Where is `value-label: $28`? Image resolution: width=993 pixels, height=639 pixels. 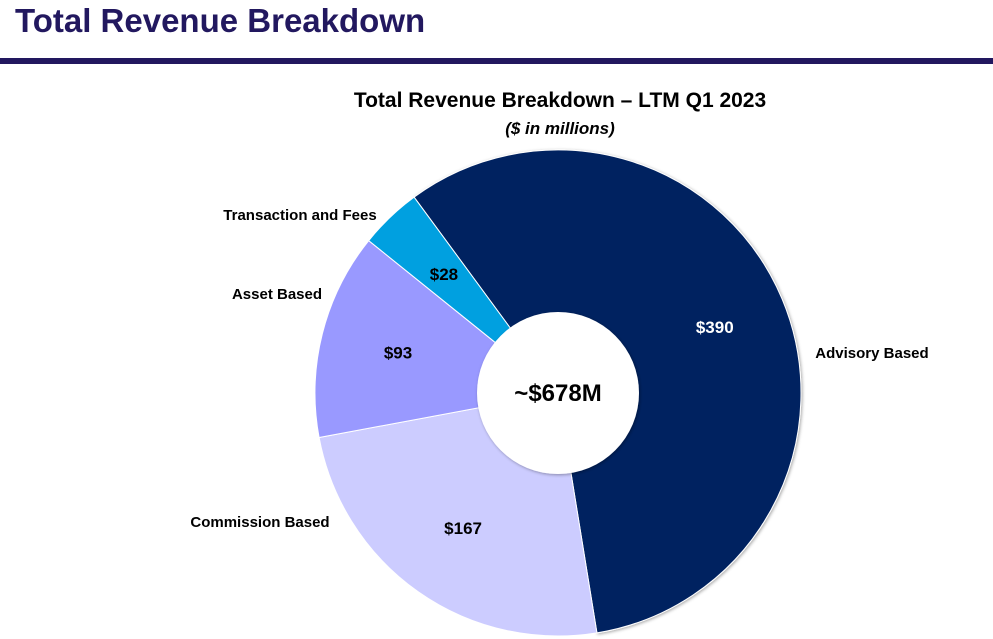 value-label: $28 is located at coordinates (444, 274).